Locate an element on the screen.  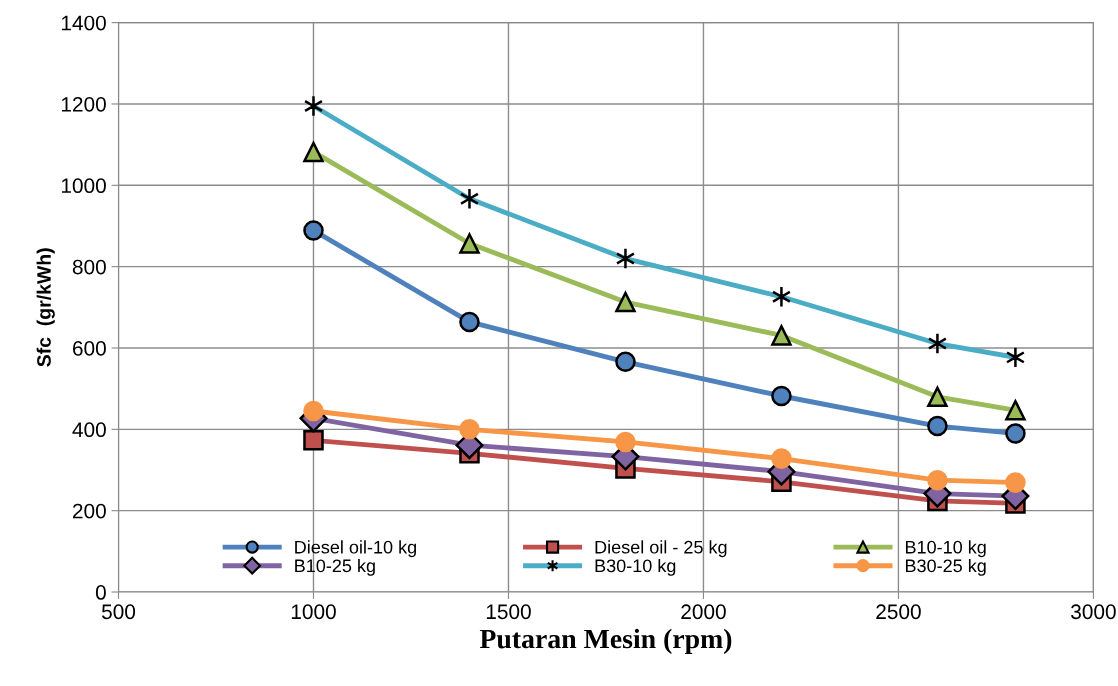
x-tick-label: 2500 is located at coordinates (898, 612).